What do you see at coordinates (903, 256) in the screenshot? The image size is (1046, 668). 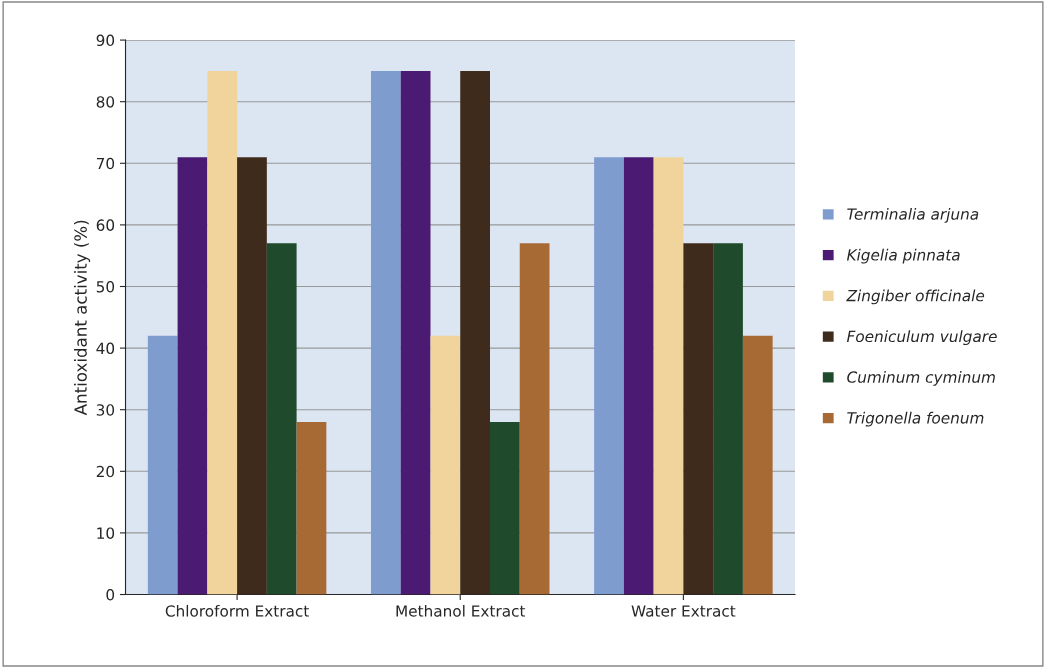 I see `legend-label: Kigelia pinnata` at bounding box center [903, 256].